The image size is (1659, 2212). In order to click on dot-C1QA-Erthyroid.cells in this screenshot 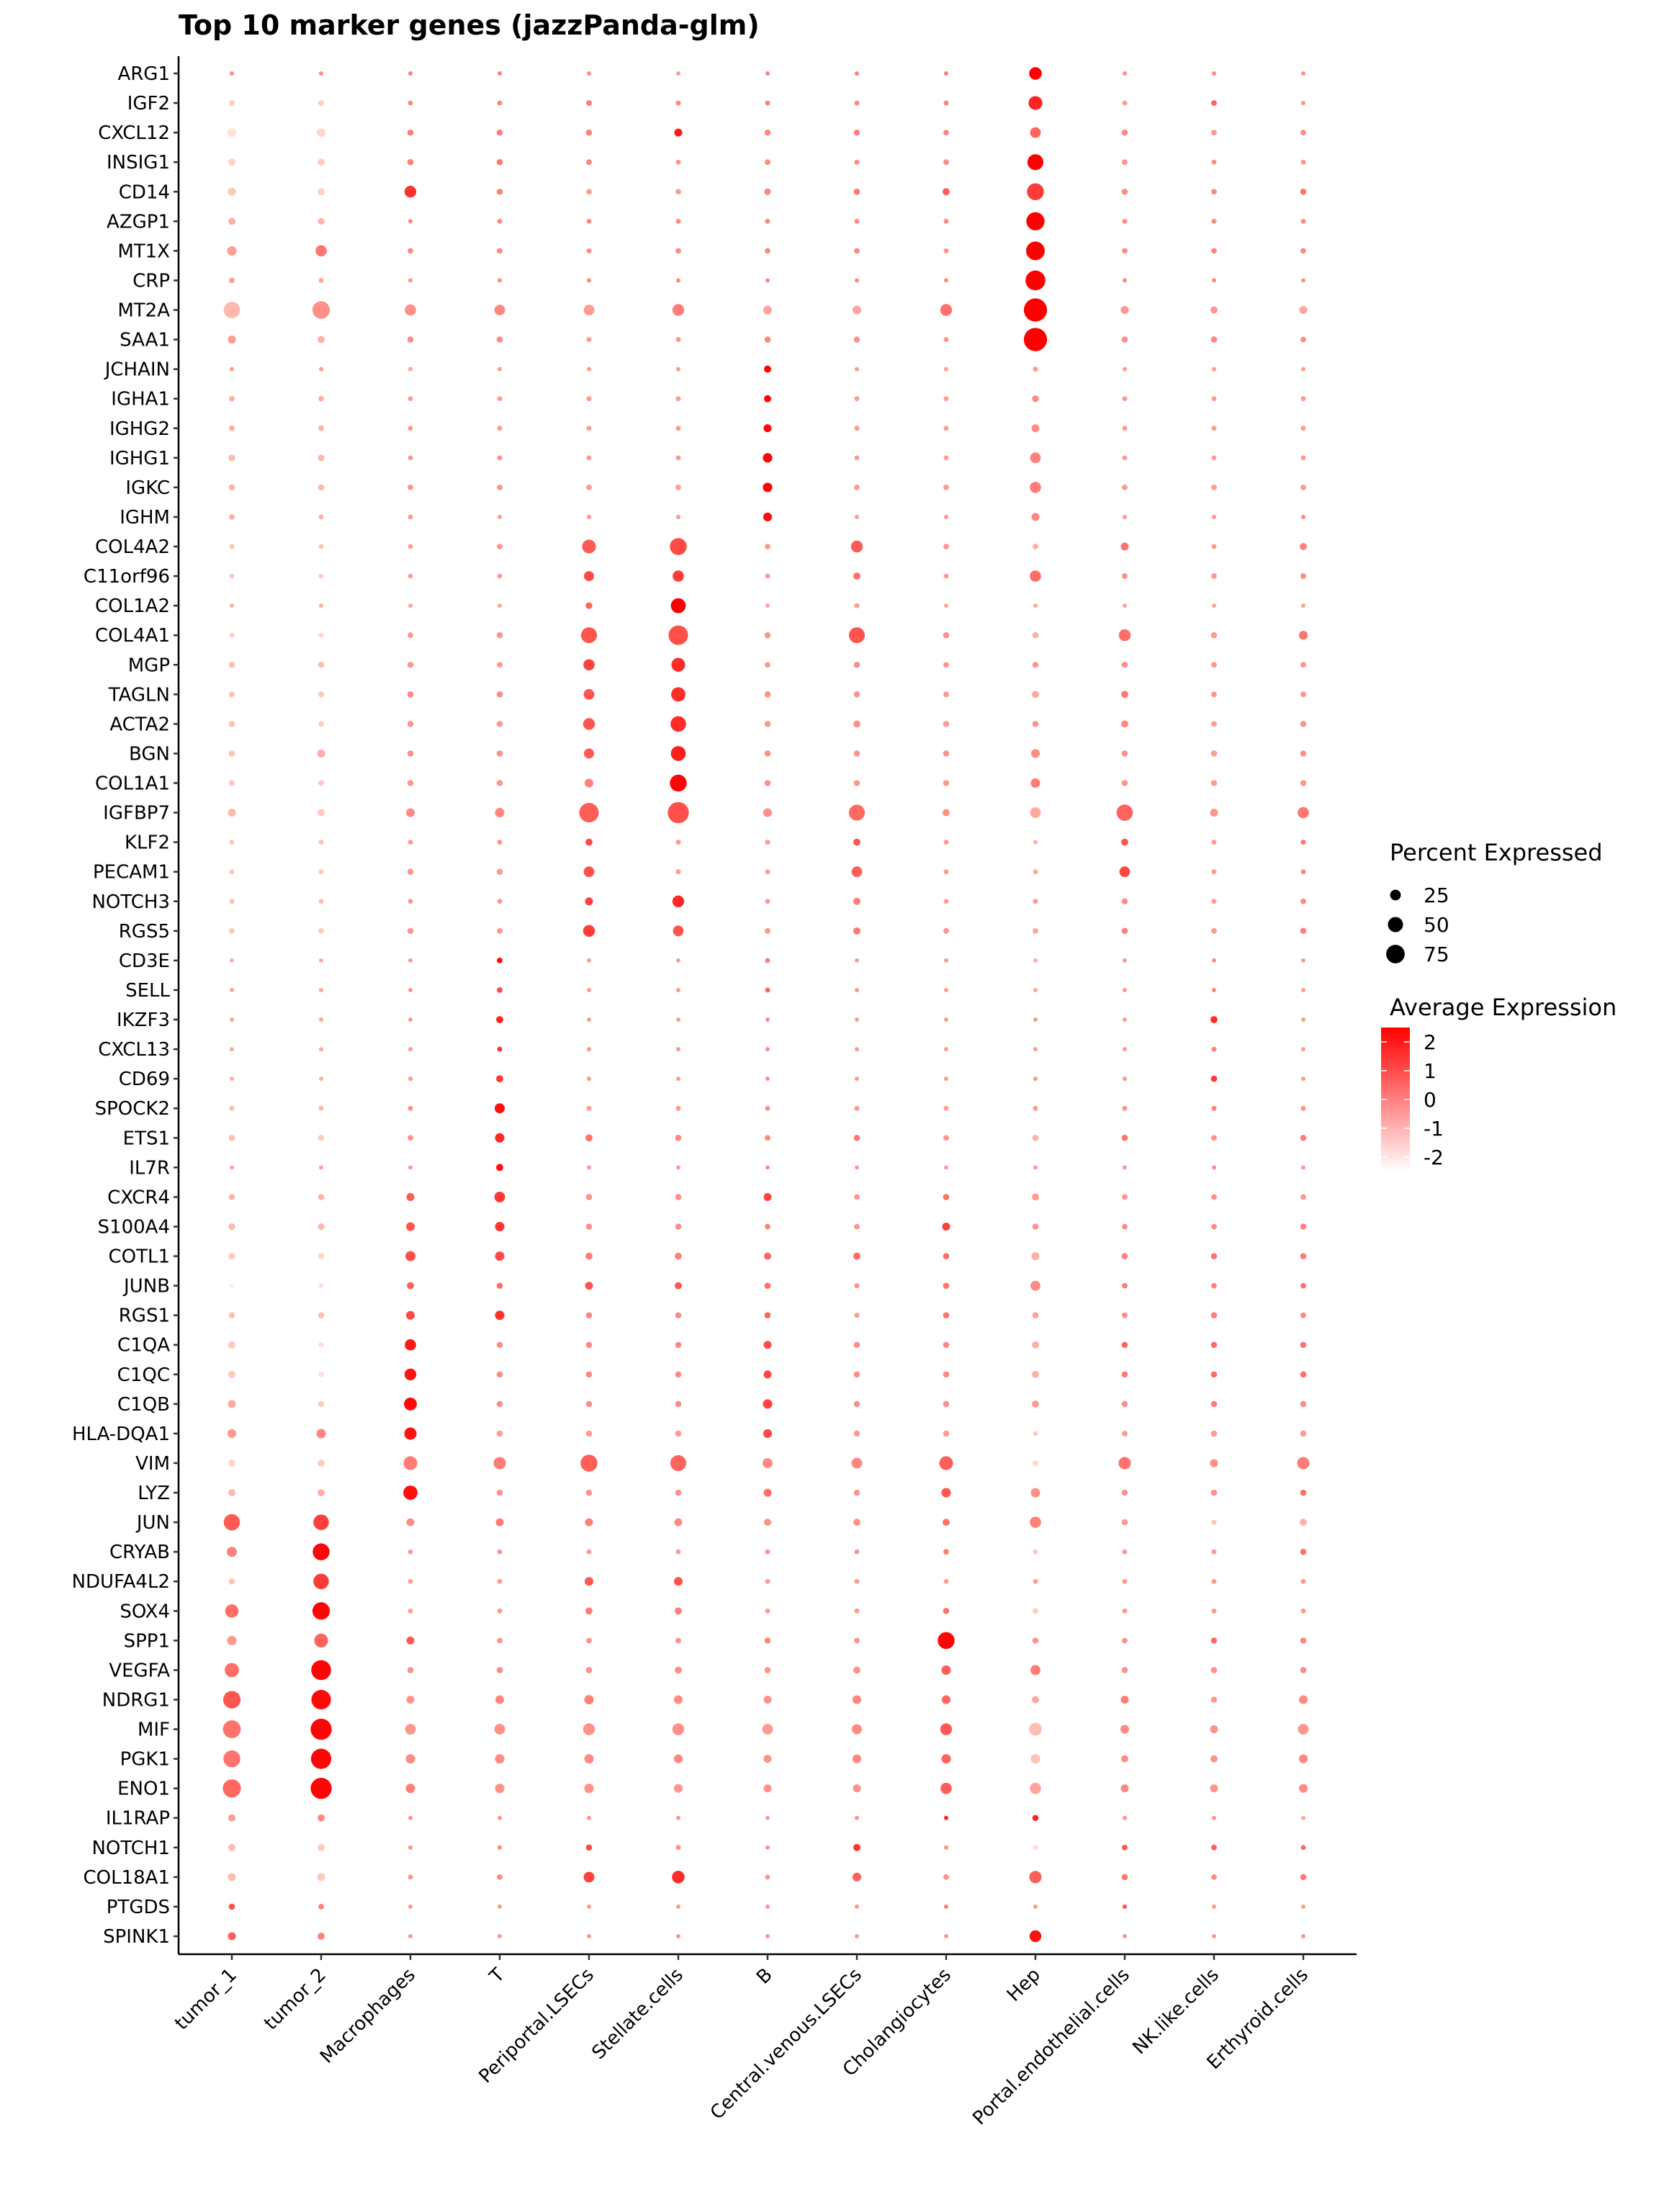, I will do `click(1303, 1345)`.